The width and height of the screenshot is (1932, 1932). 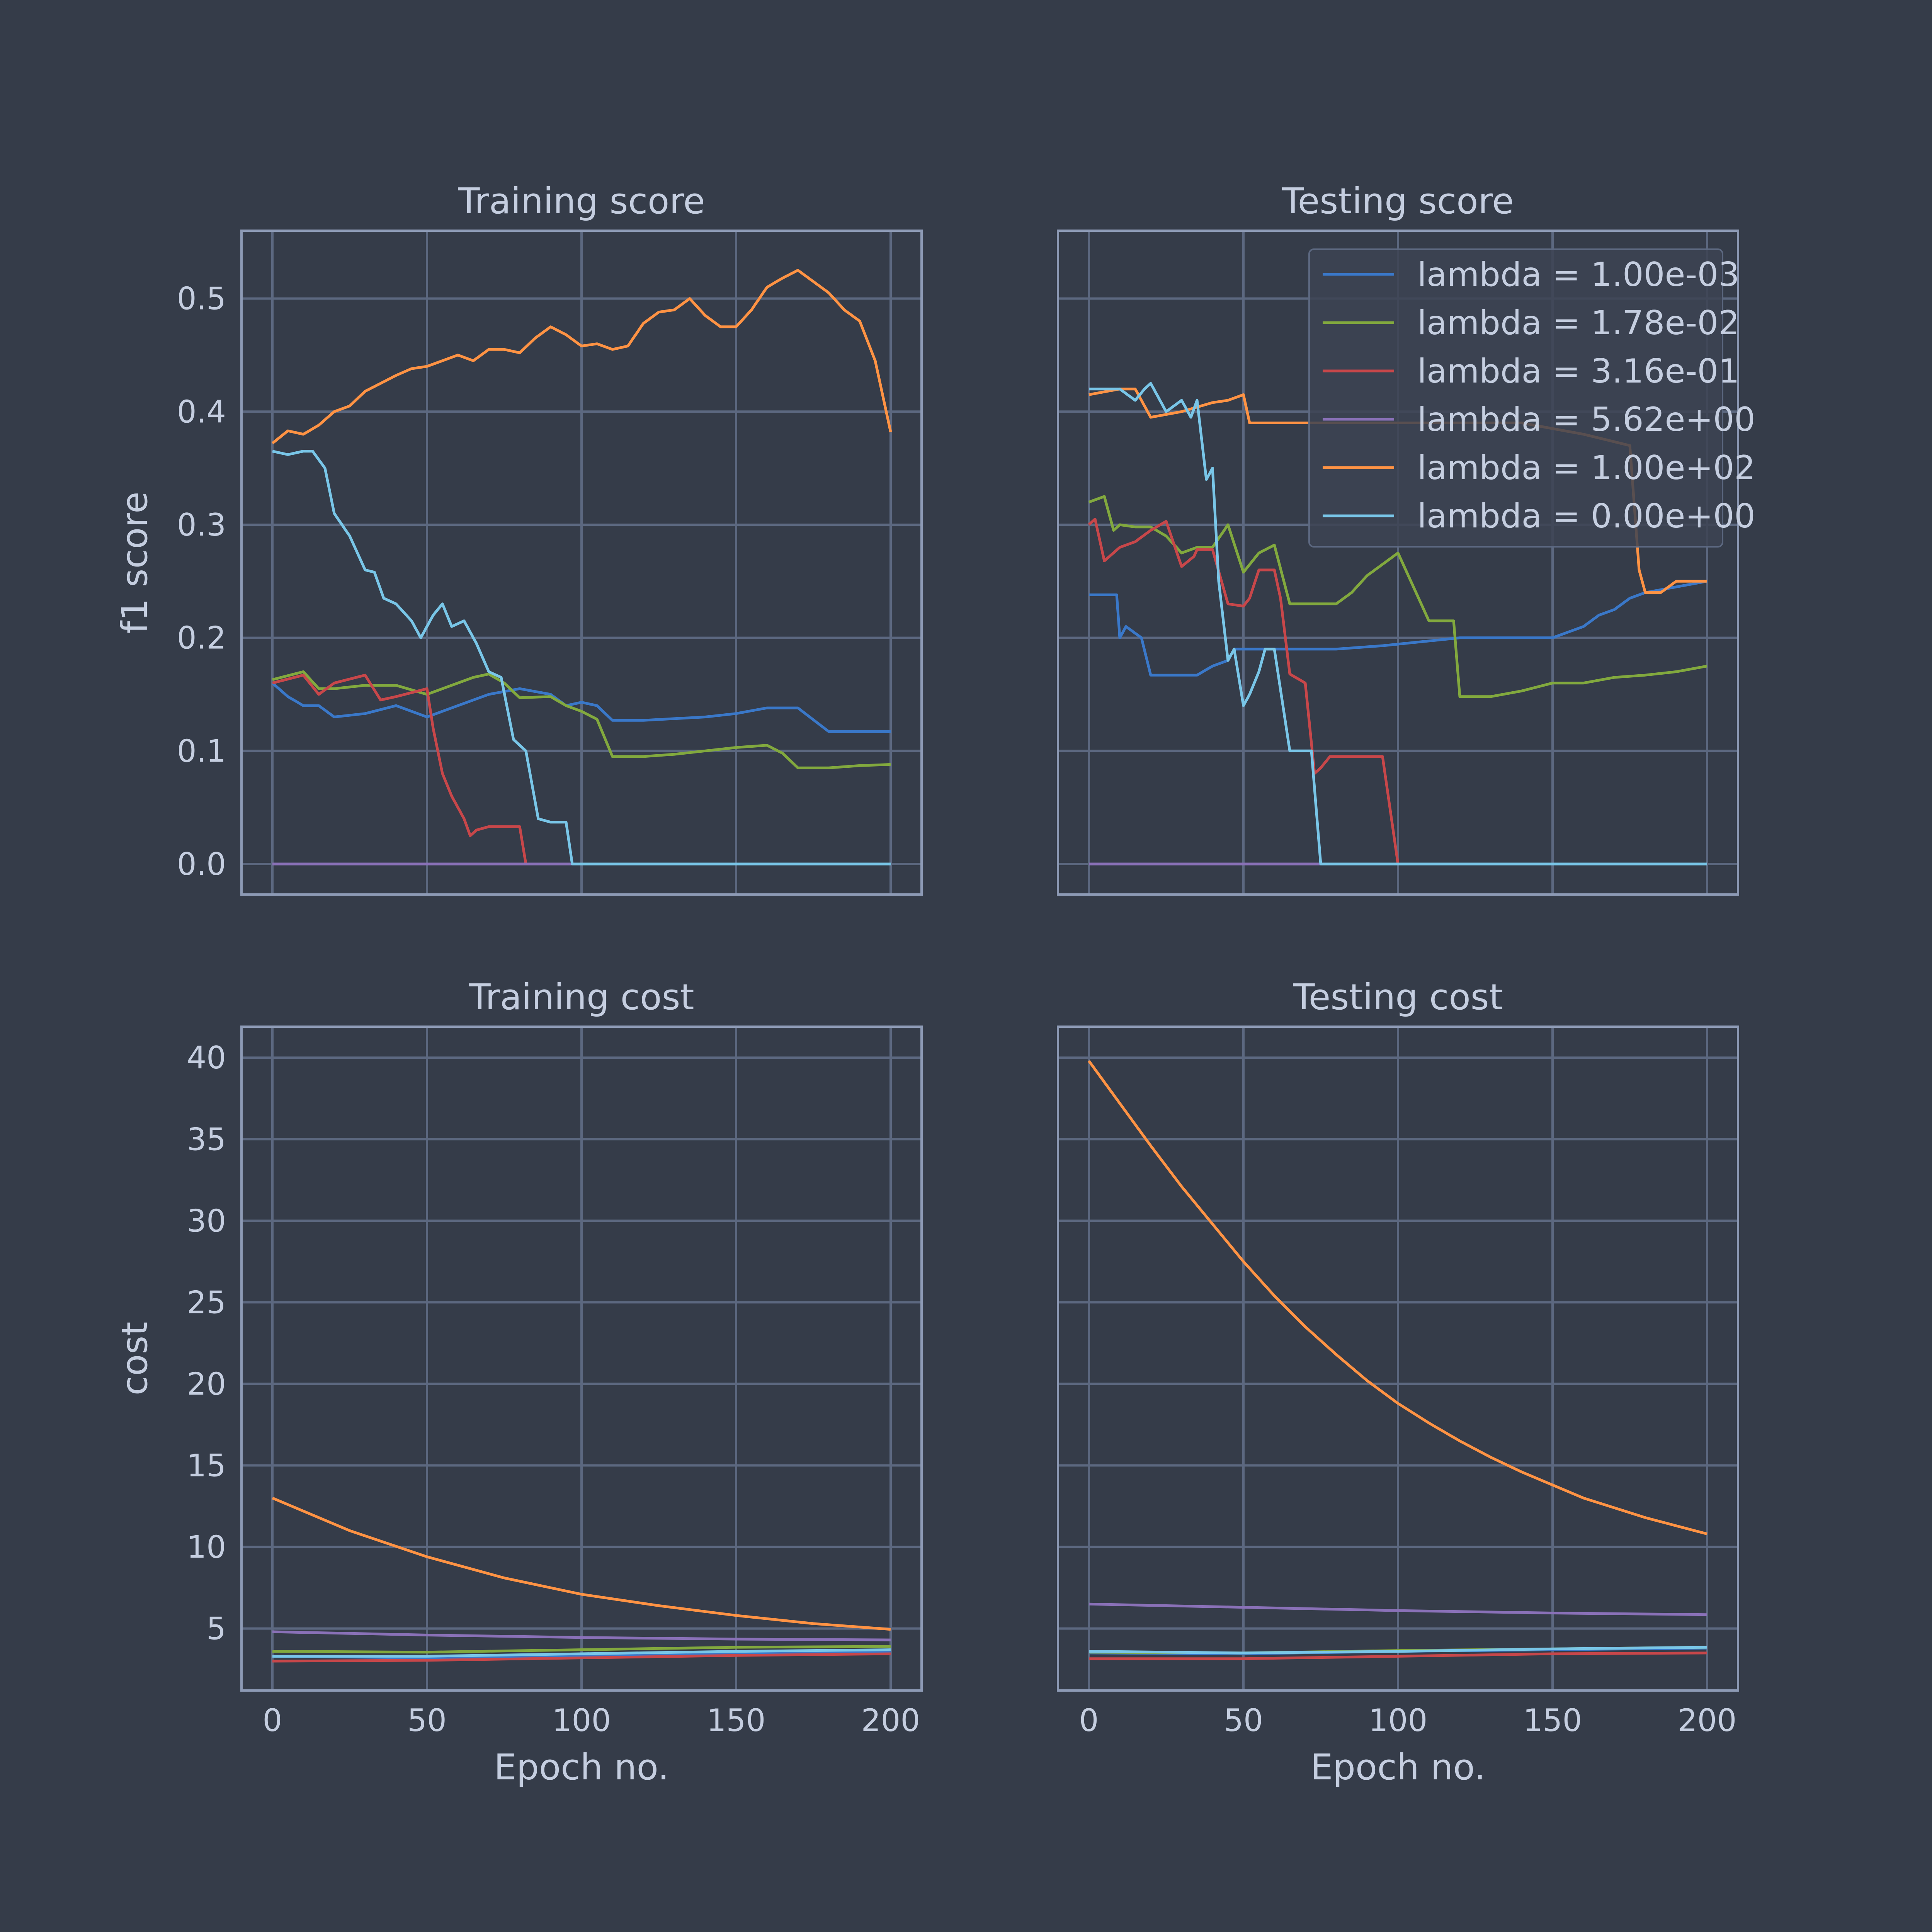 I want to click on y-tick-label: 15, so click(x=207, y=1465).